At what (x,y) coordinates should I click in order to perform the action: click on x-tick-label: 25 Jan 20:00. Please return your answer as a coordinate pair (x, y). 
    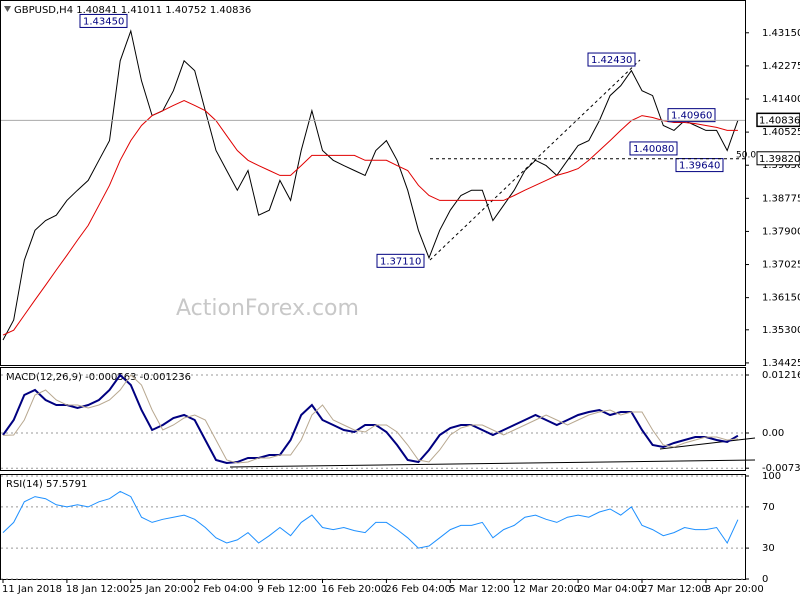
    Looking at the image, I should click on (161, 589).